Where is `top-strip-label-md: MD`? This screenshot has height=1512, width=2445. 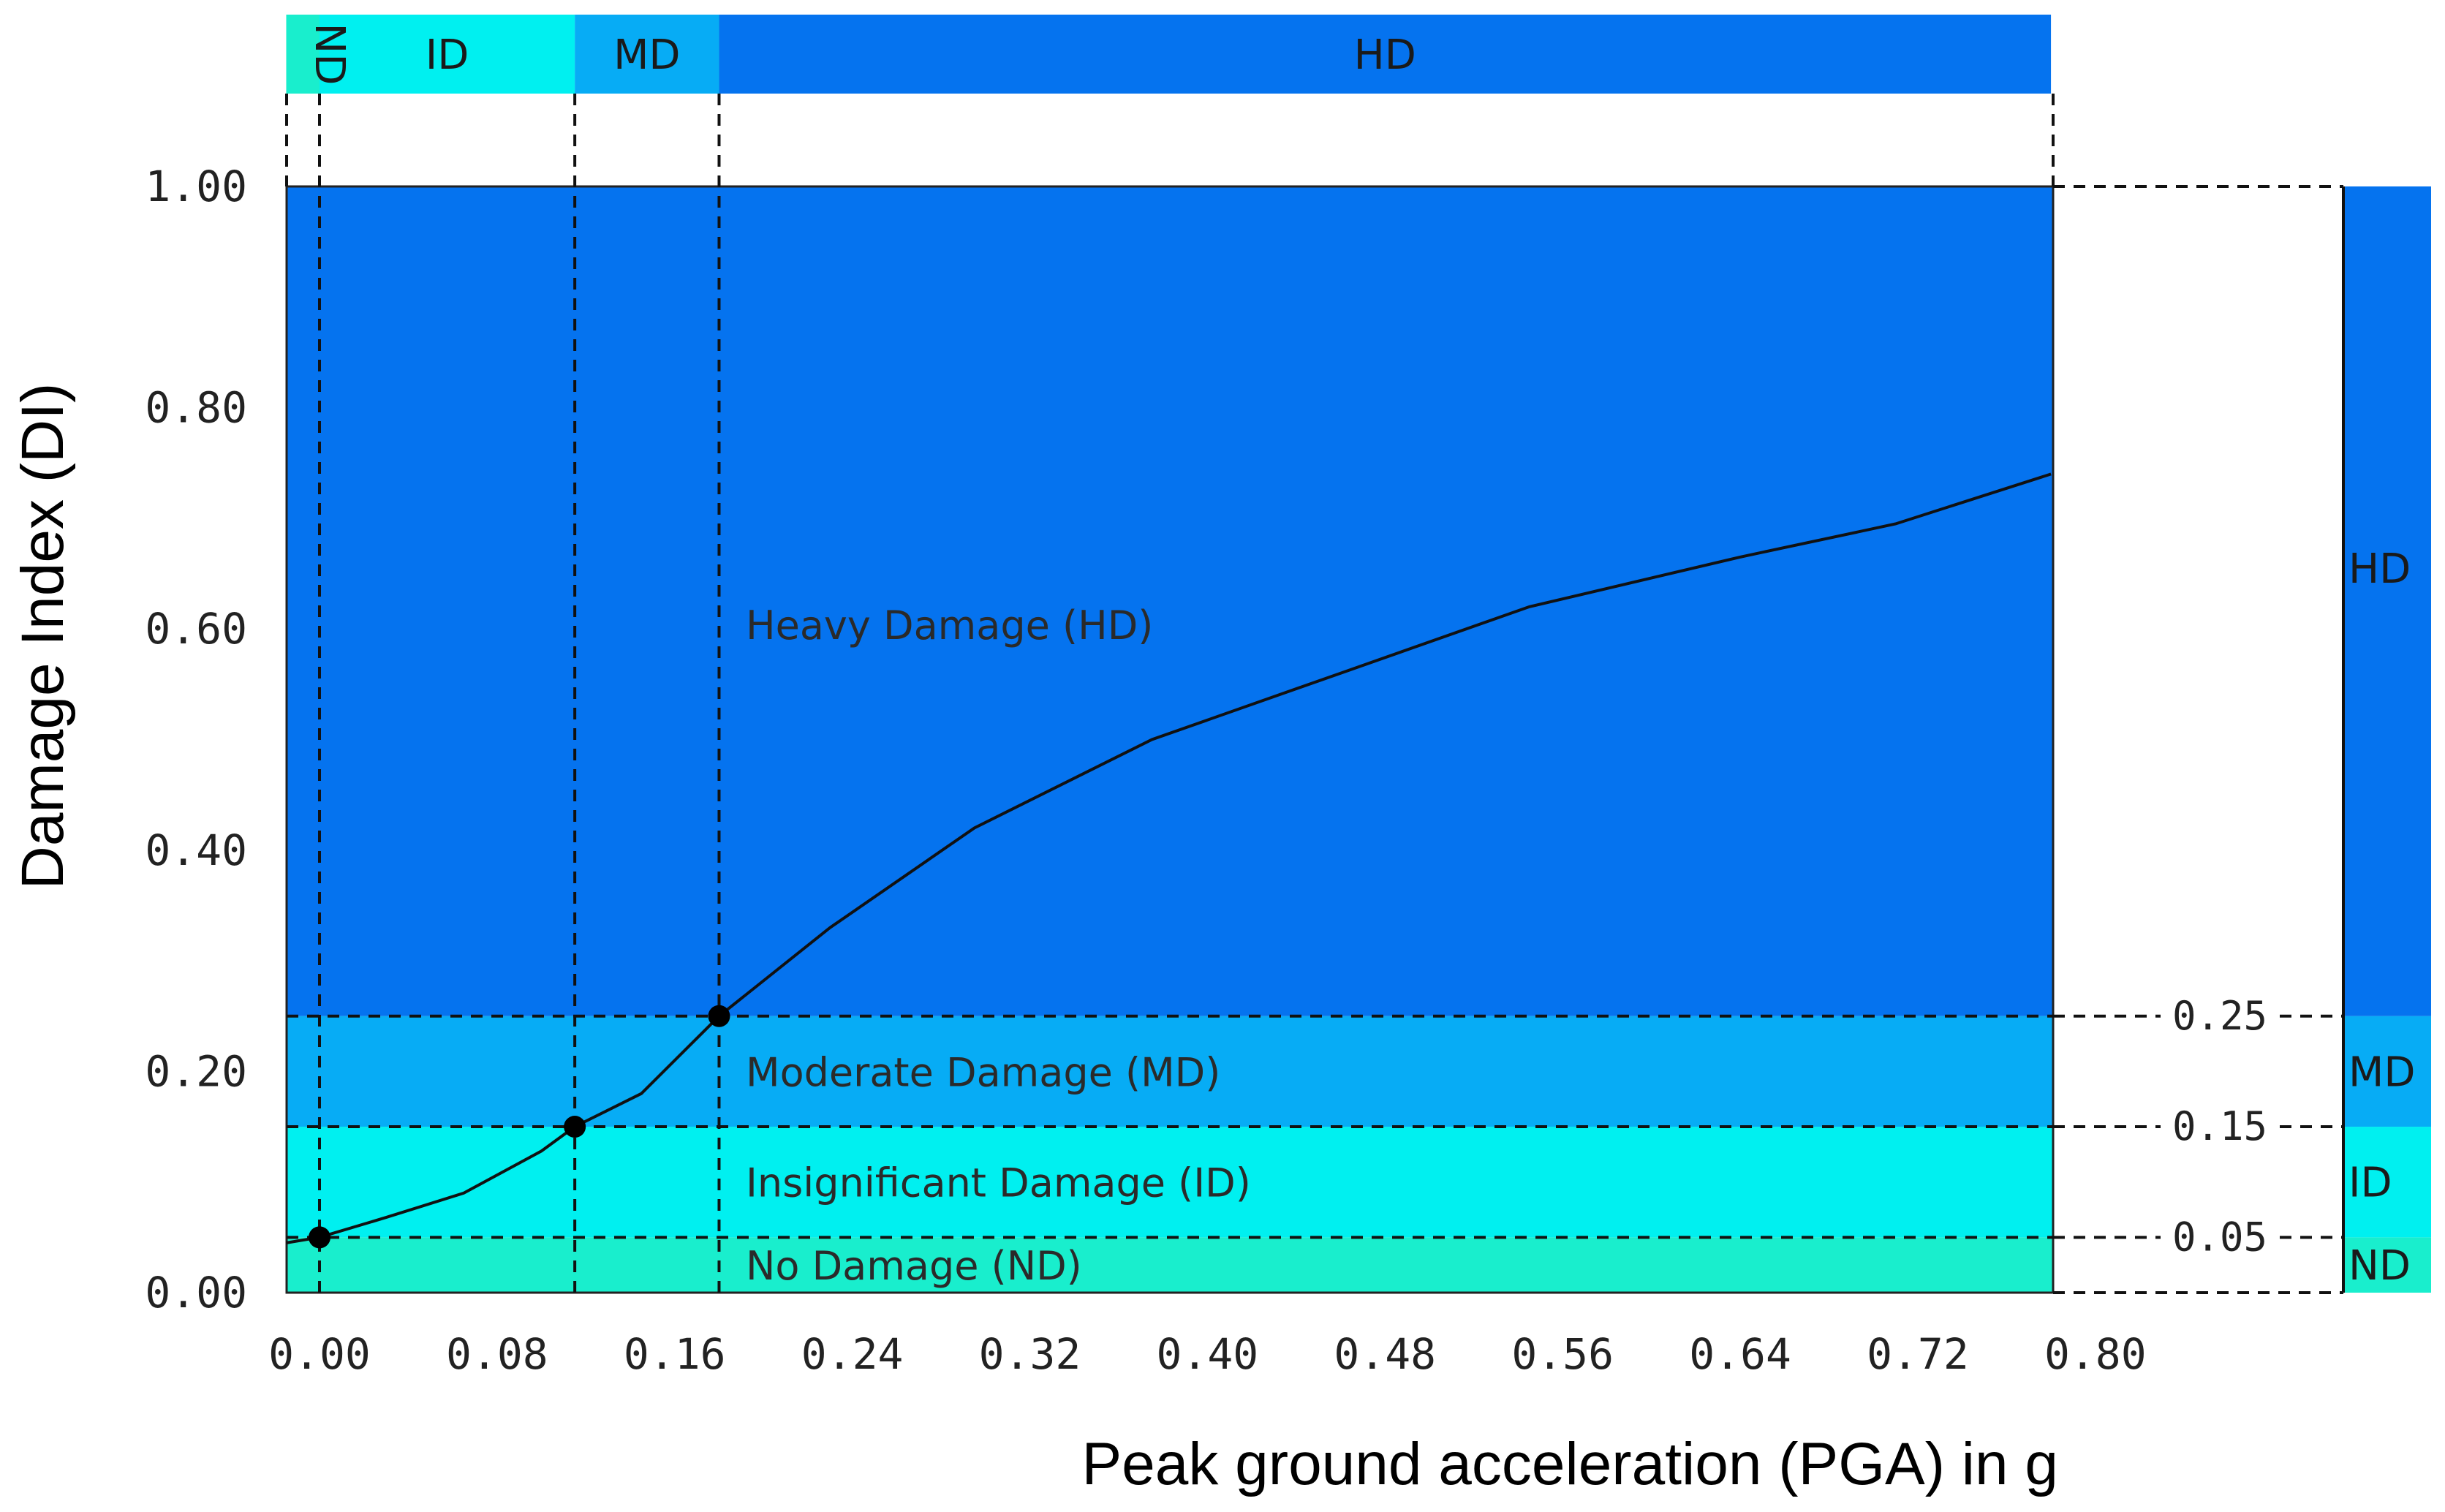
top-strip-label-md: MD is located at coordinates (646, 55).